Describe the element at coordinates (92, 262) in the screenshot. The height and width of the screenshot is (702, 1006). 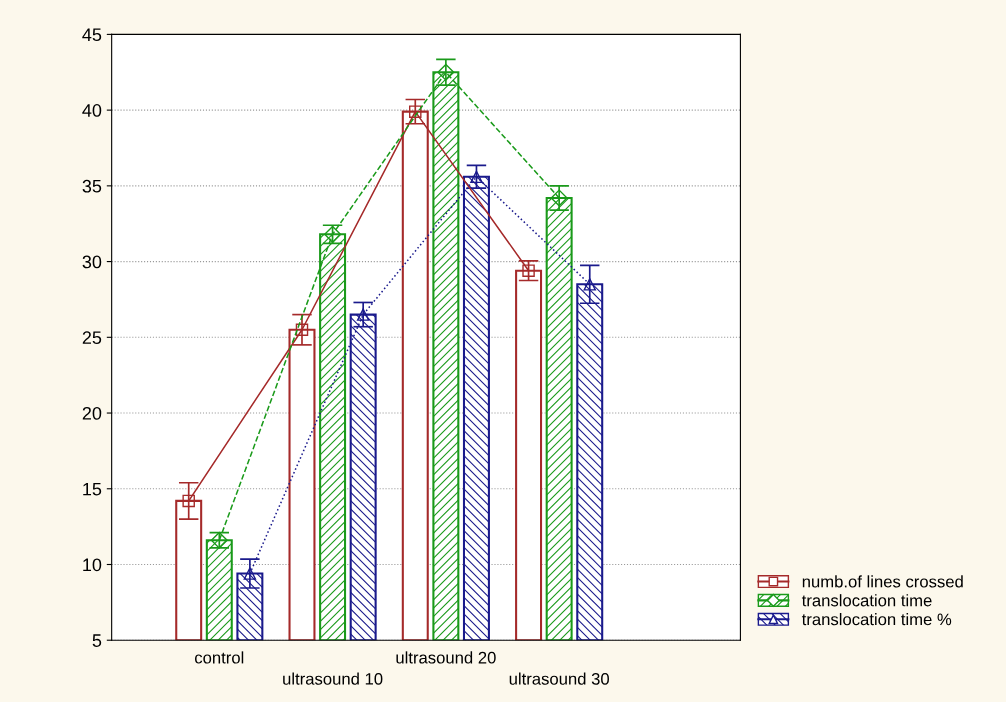
I see `y-tick-label: 30` at that location.